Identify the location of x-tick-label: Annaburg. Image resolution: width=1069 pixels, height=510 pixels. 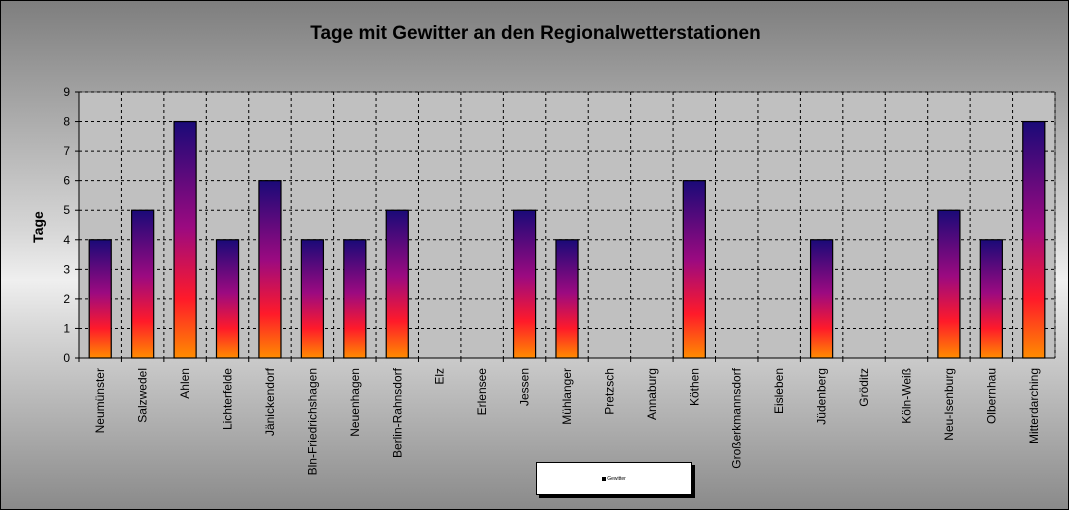
(652, 394).